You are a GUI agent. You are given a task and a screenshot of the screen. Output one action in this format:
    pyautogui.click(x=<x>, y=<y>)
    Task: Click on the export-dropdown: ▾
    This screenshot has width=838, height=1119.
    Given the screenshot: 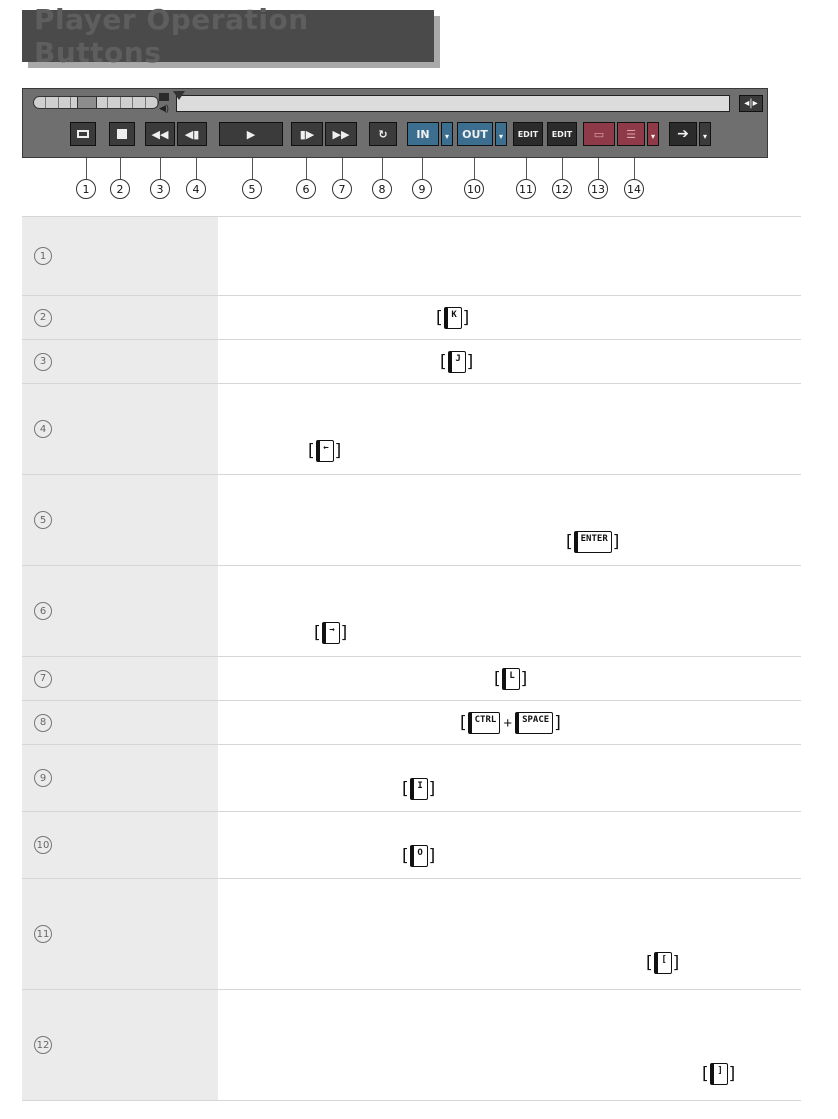 What is the action you would take?
    pyautogui.click(x=705, y=134)
    